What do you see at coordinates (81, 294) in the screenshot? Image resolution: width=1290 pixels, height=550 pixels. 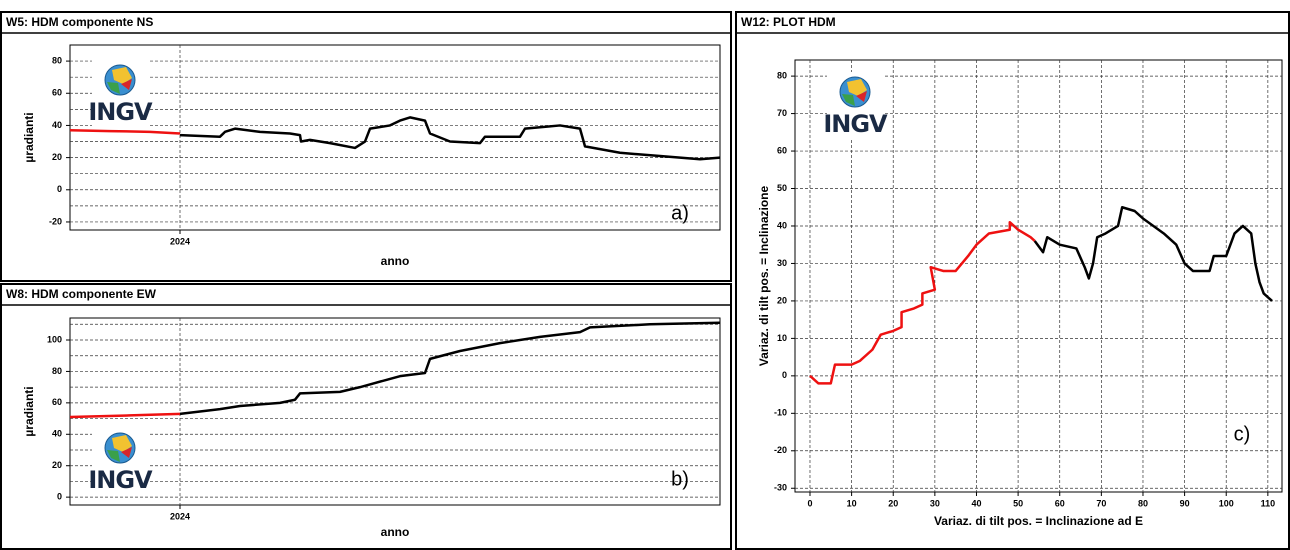 I see `panel-title: W8: HDM componente EW` at bounding box center [81, 294].